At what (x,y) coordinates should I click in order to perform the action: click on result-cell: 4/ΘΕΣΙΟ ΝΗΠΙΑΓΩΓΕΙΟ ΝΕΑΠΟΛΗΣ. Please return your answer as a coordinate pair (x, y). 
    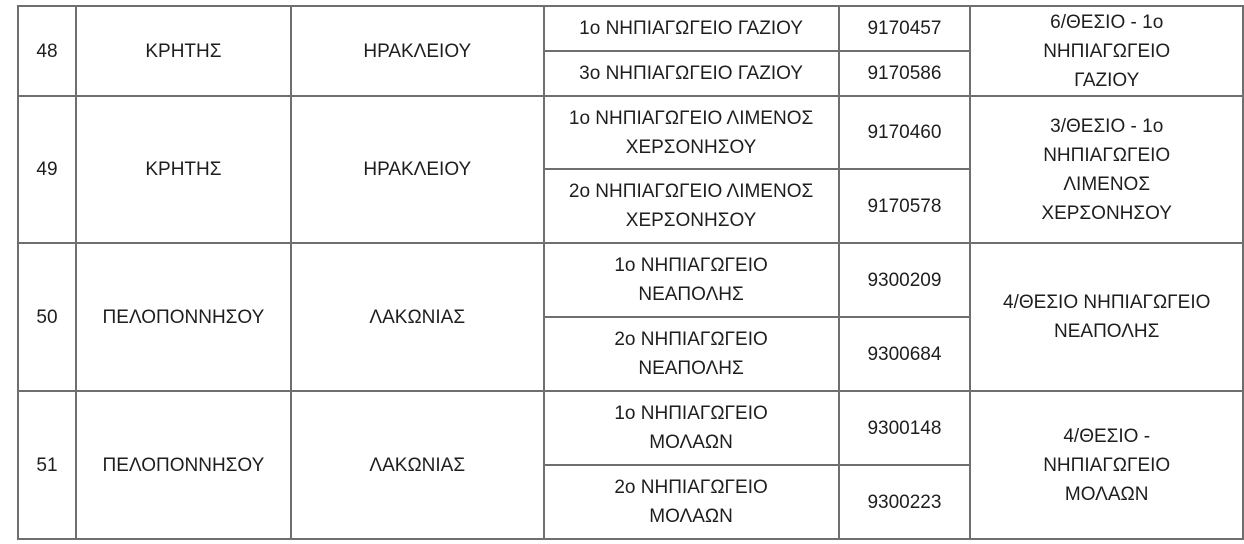
    Looking at the image, I should click on (1106, 317).